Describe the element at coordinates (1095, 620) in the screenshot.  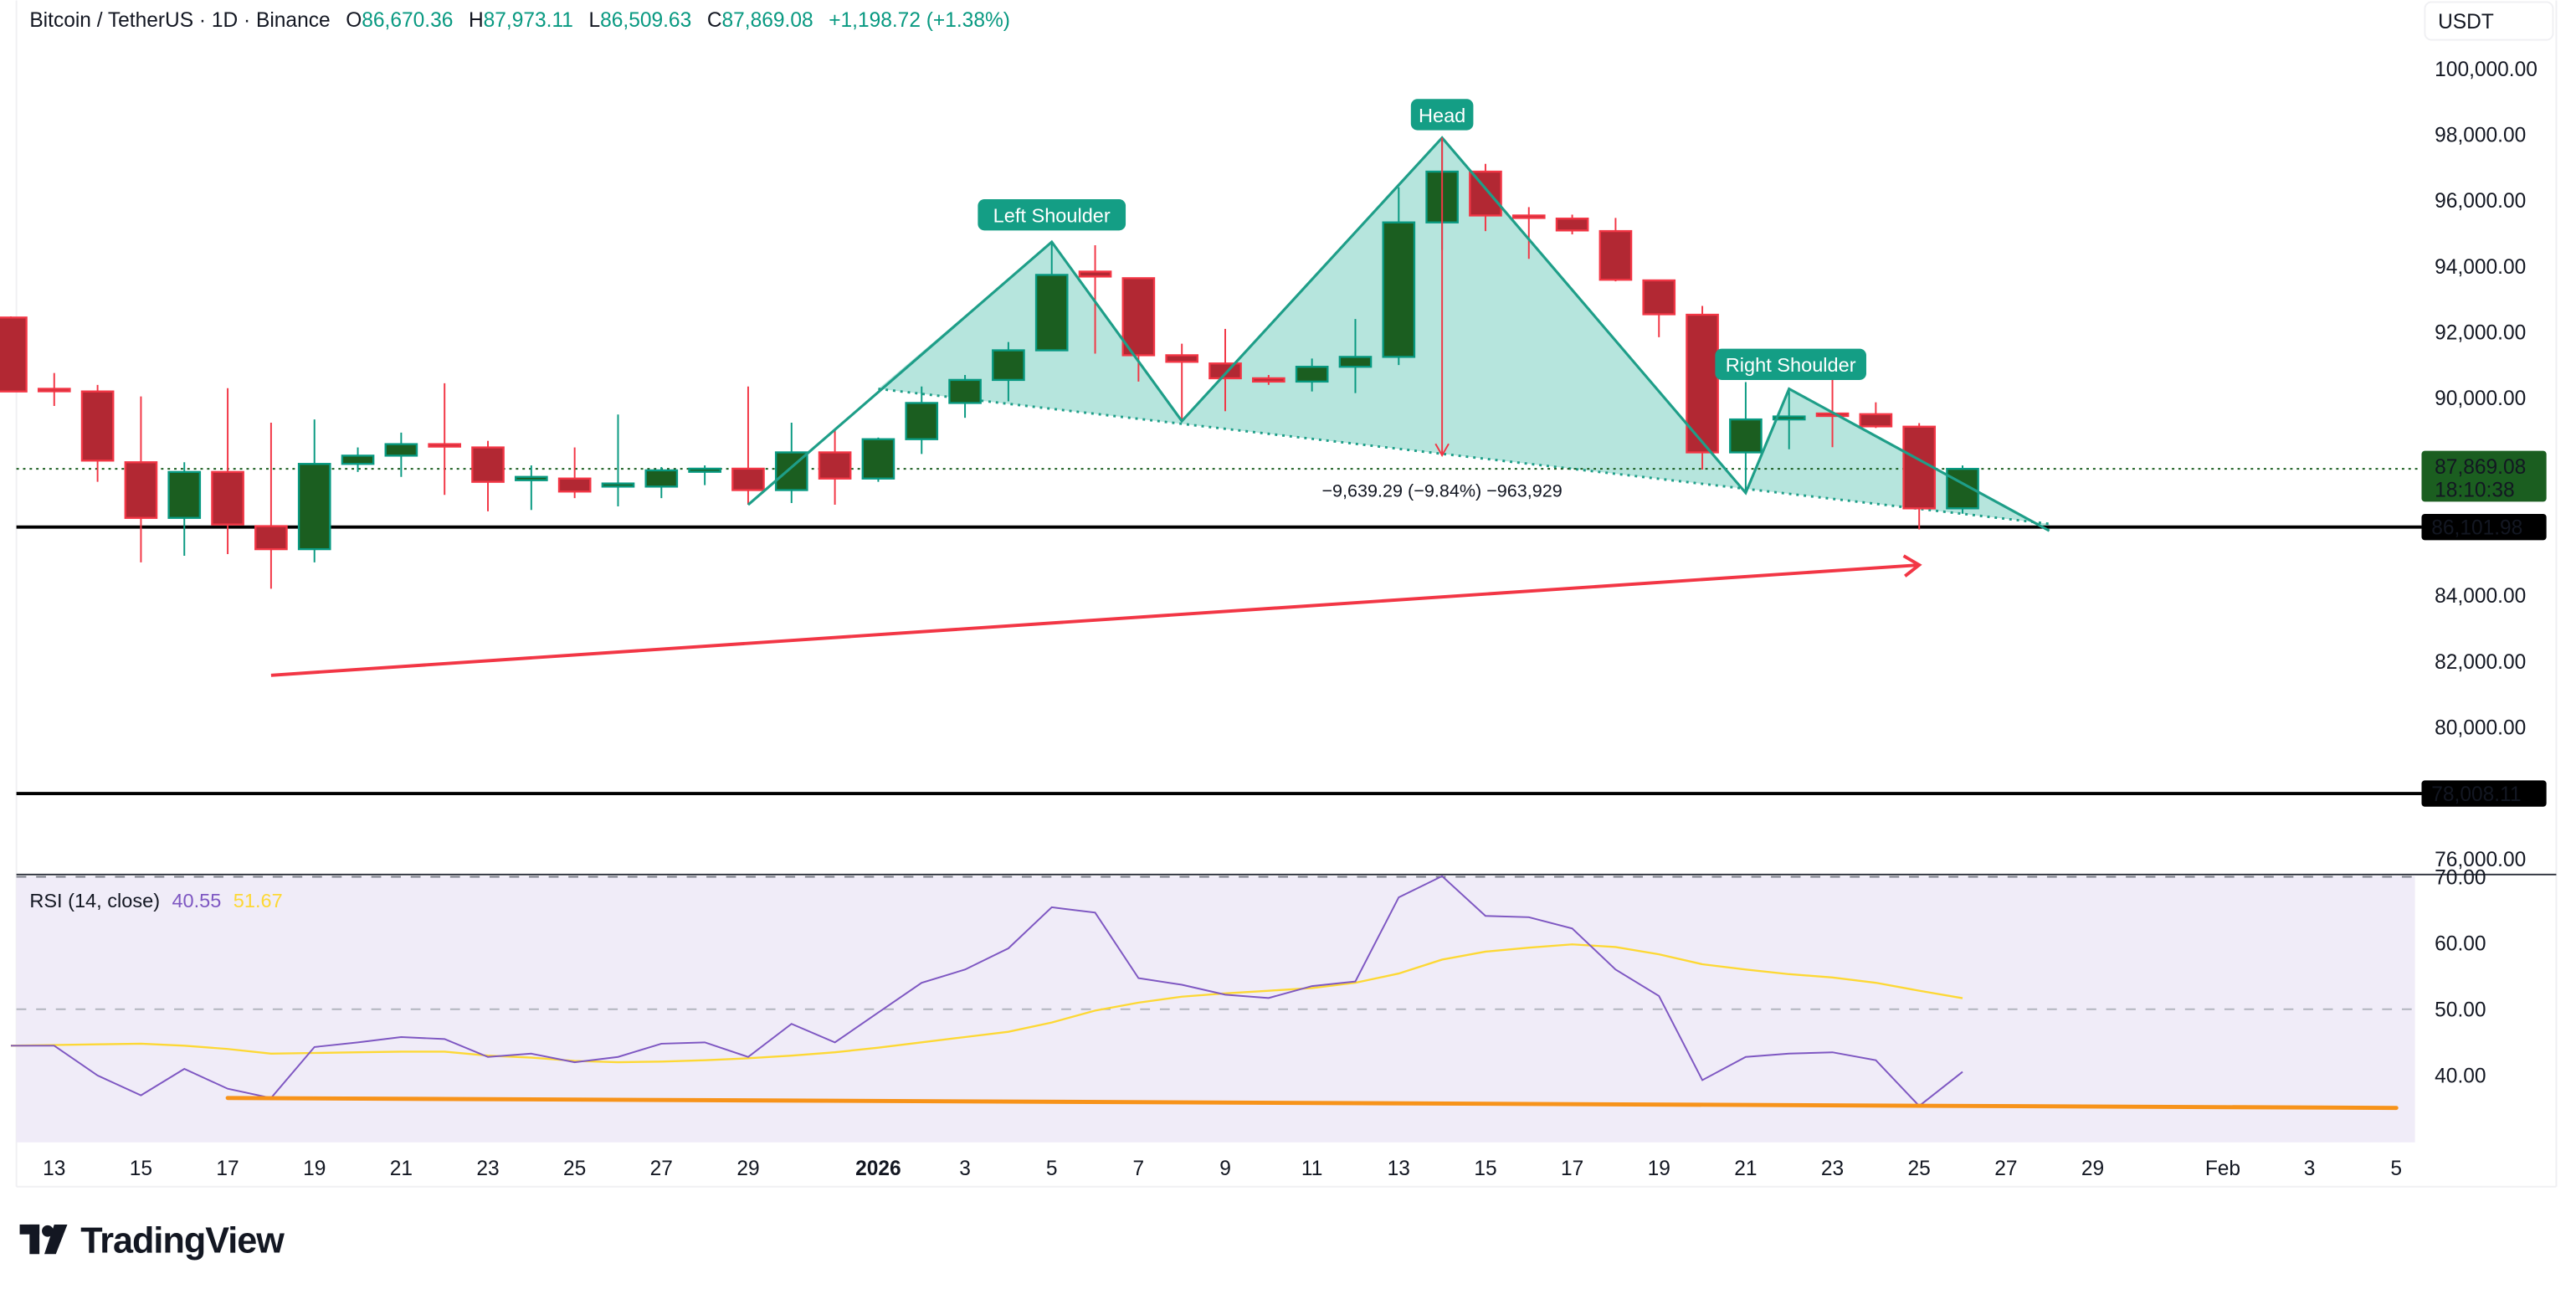
I see `trend-arrow-line` at that location.